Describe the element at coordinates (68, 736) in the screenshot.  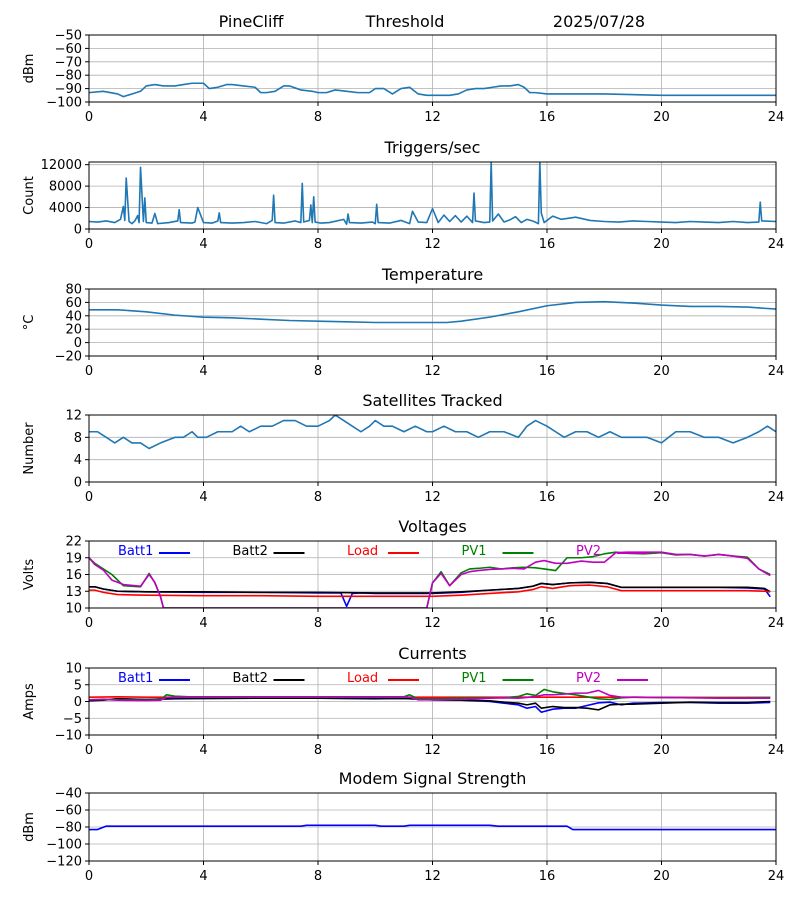
I see `y-tick-label: −10` at that location.